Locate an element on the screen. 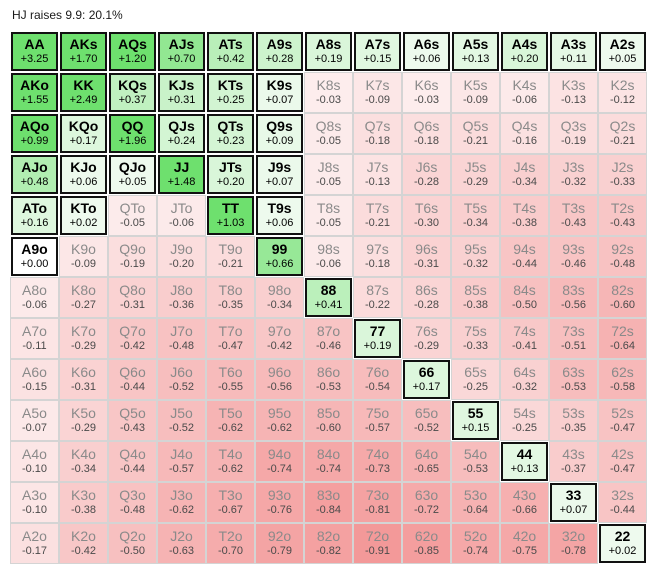 Image resolution: width=658 pixels, height=581 pixels. hand-cell-96o: 96o -0.56 is located at coordinates (279, 379).